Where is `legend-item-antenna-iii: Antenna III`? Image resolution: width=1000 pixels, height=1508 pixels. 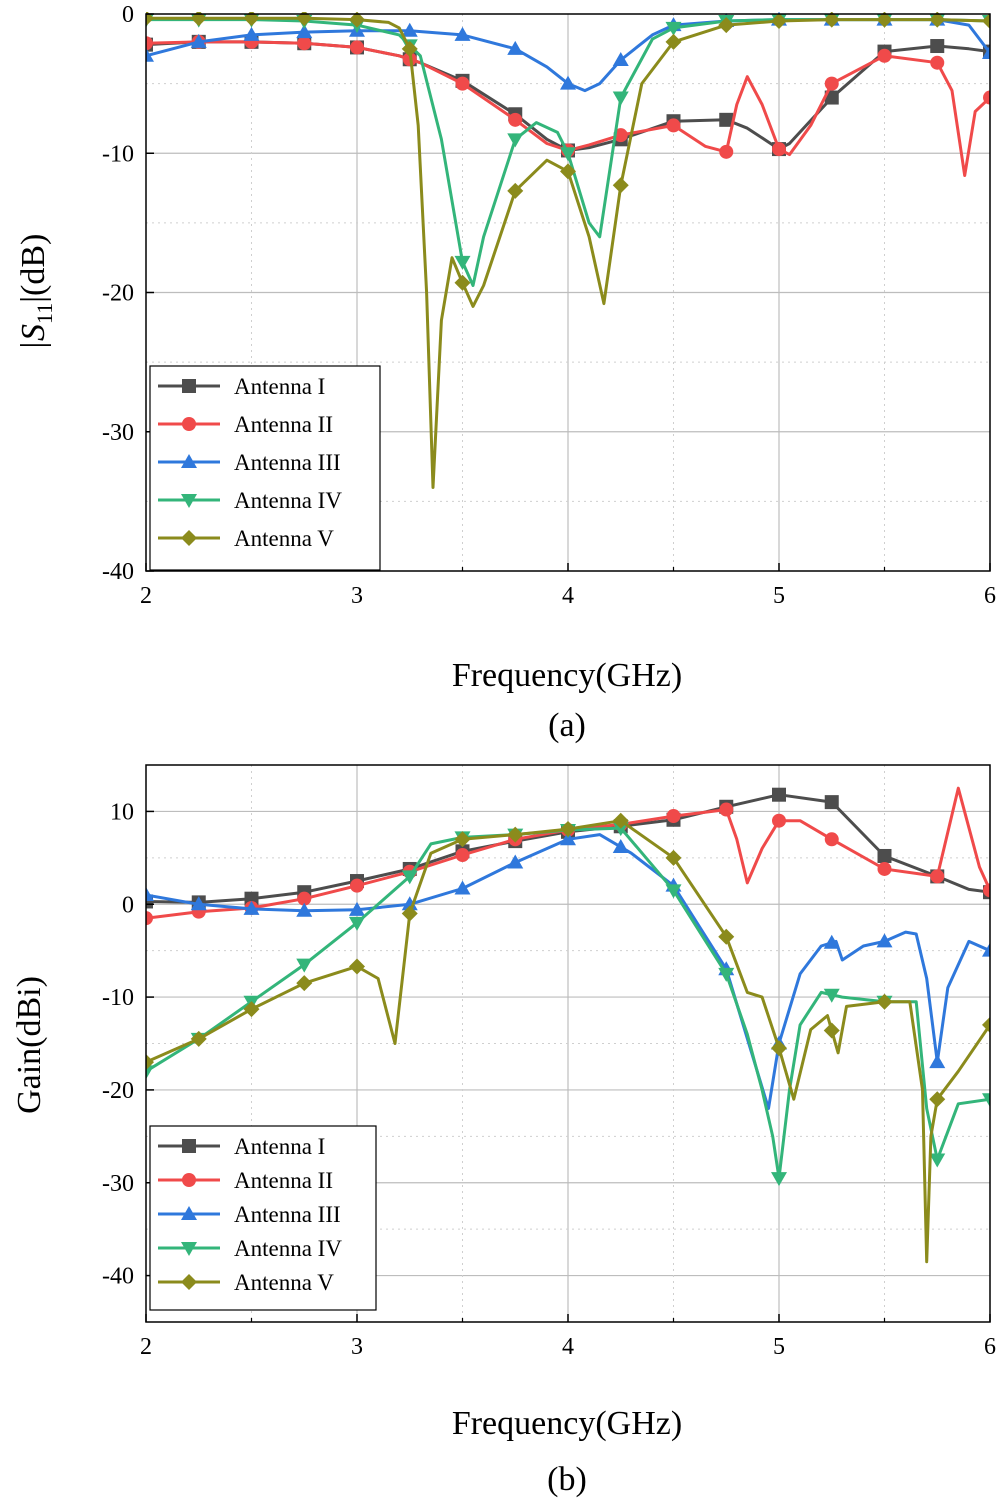 legend-item-antenna-iii: Antenna III is located at coordinates (249, 462).